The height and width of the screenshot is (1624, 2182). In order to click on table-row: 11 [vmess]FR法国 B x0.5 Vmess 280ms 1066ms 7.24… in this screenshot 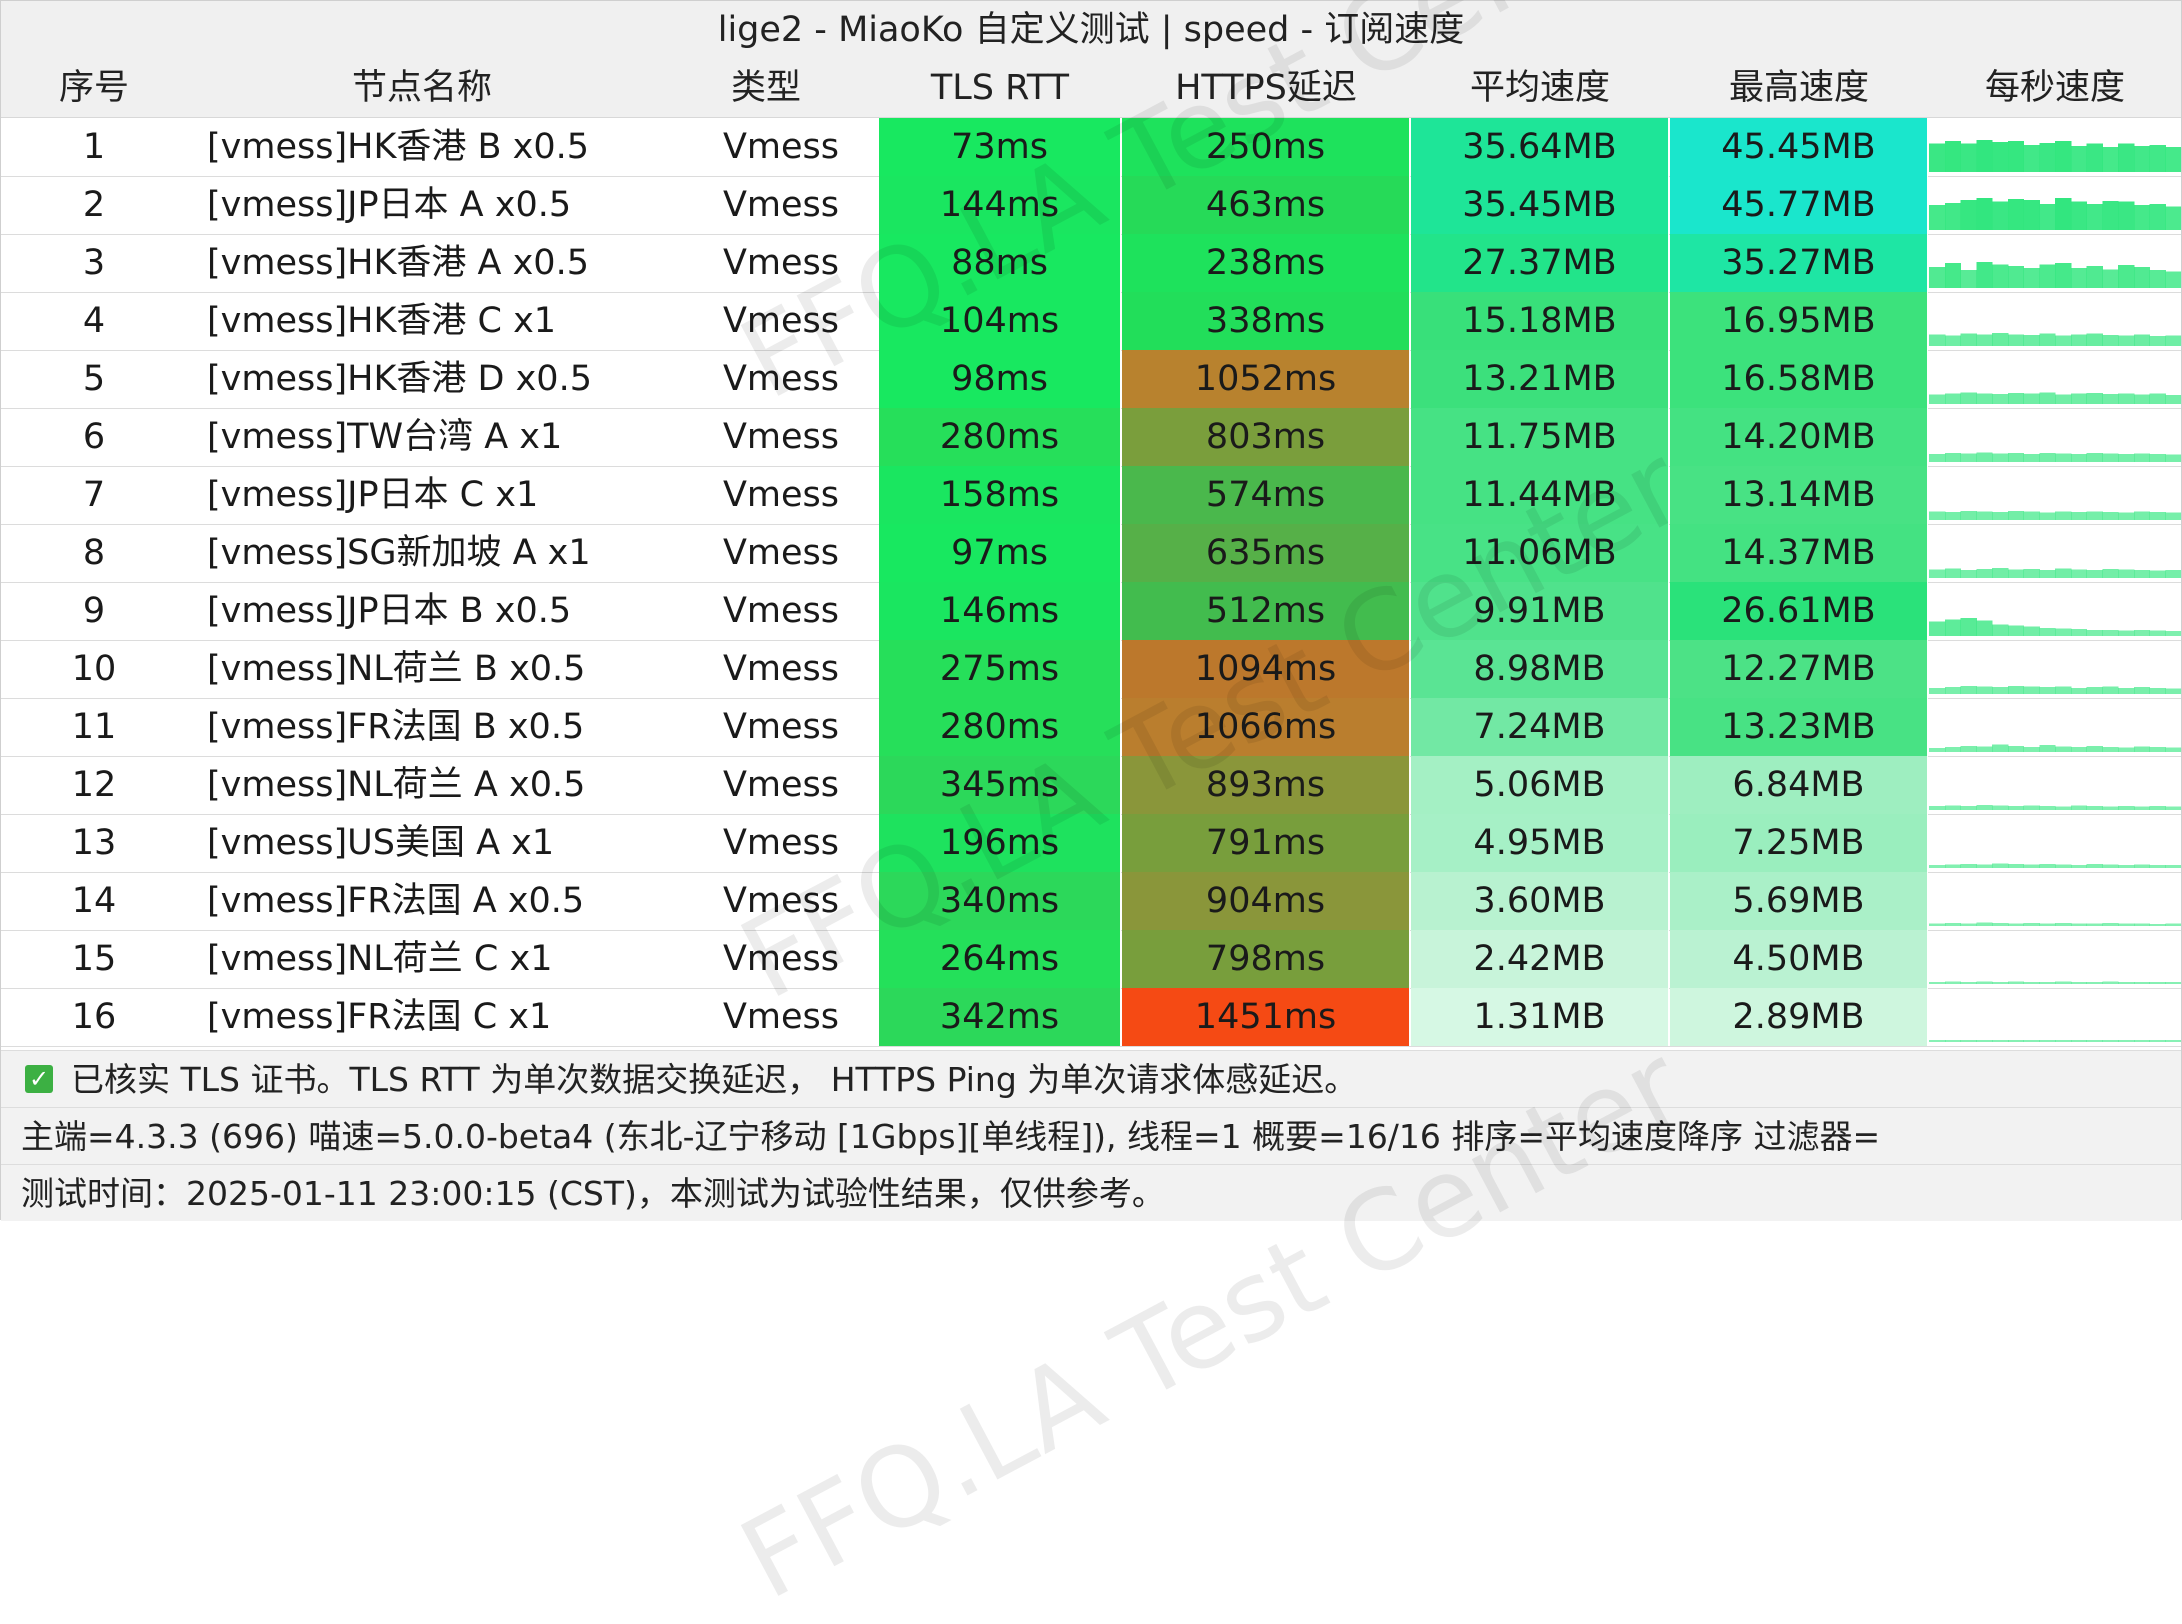, I will do `click(1091, 727)`.